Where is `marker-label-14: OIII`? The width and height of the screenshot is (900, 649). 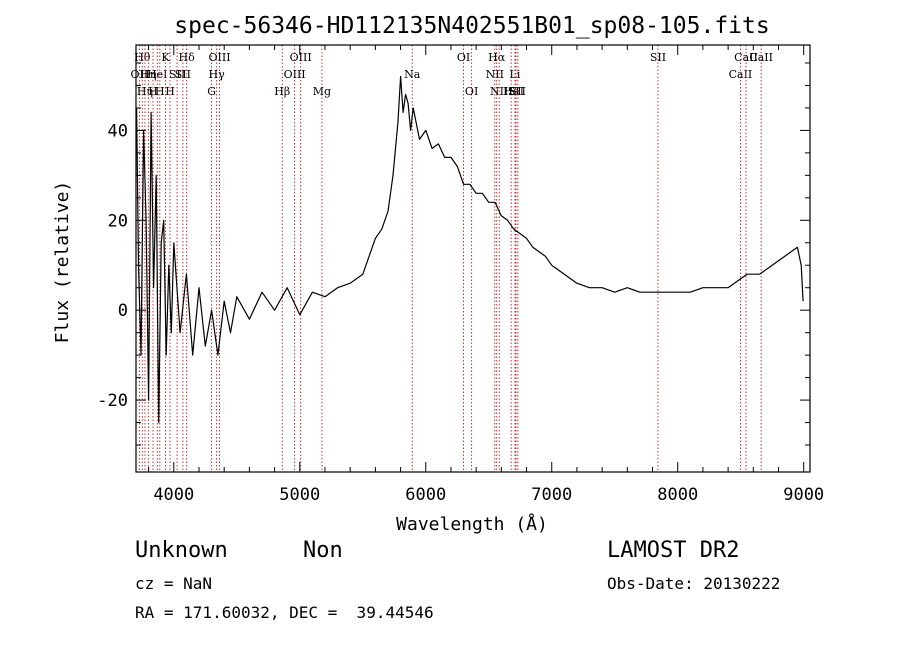 marker-label-14: OIII is located at coordinates (219, 57).